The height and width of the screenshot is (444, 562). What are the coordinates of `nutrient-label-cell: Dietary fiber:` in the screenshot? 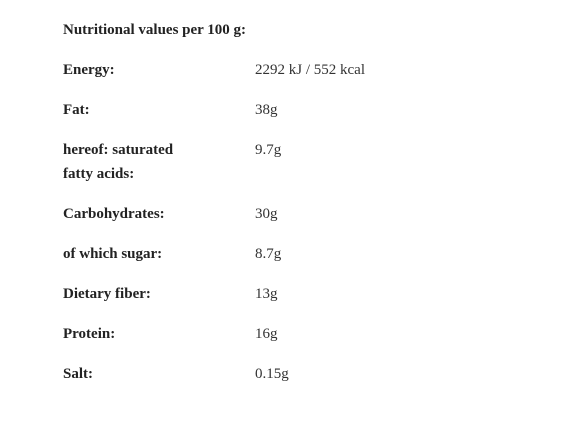 It's located at (159, 302).